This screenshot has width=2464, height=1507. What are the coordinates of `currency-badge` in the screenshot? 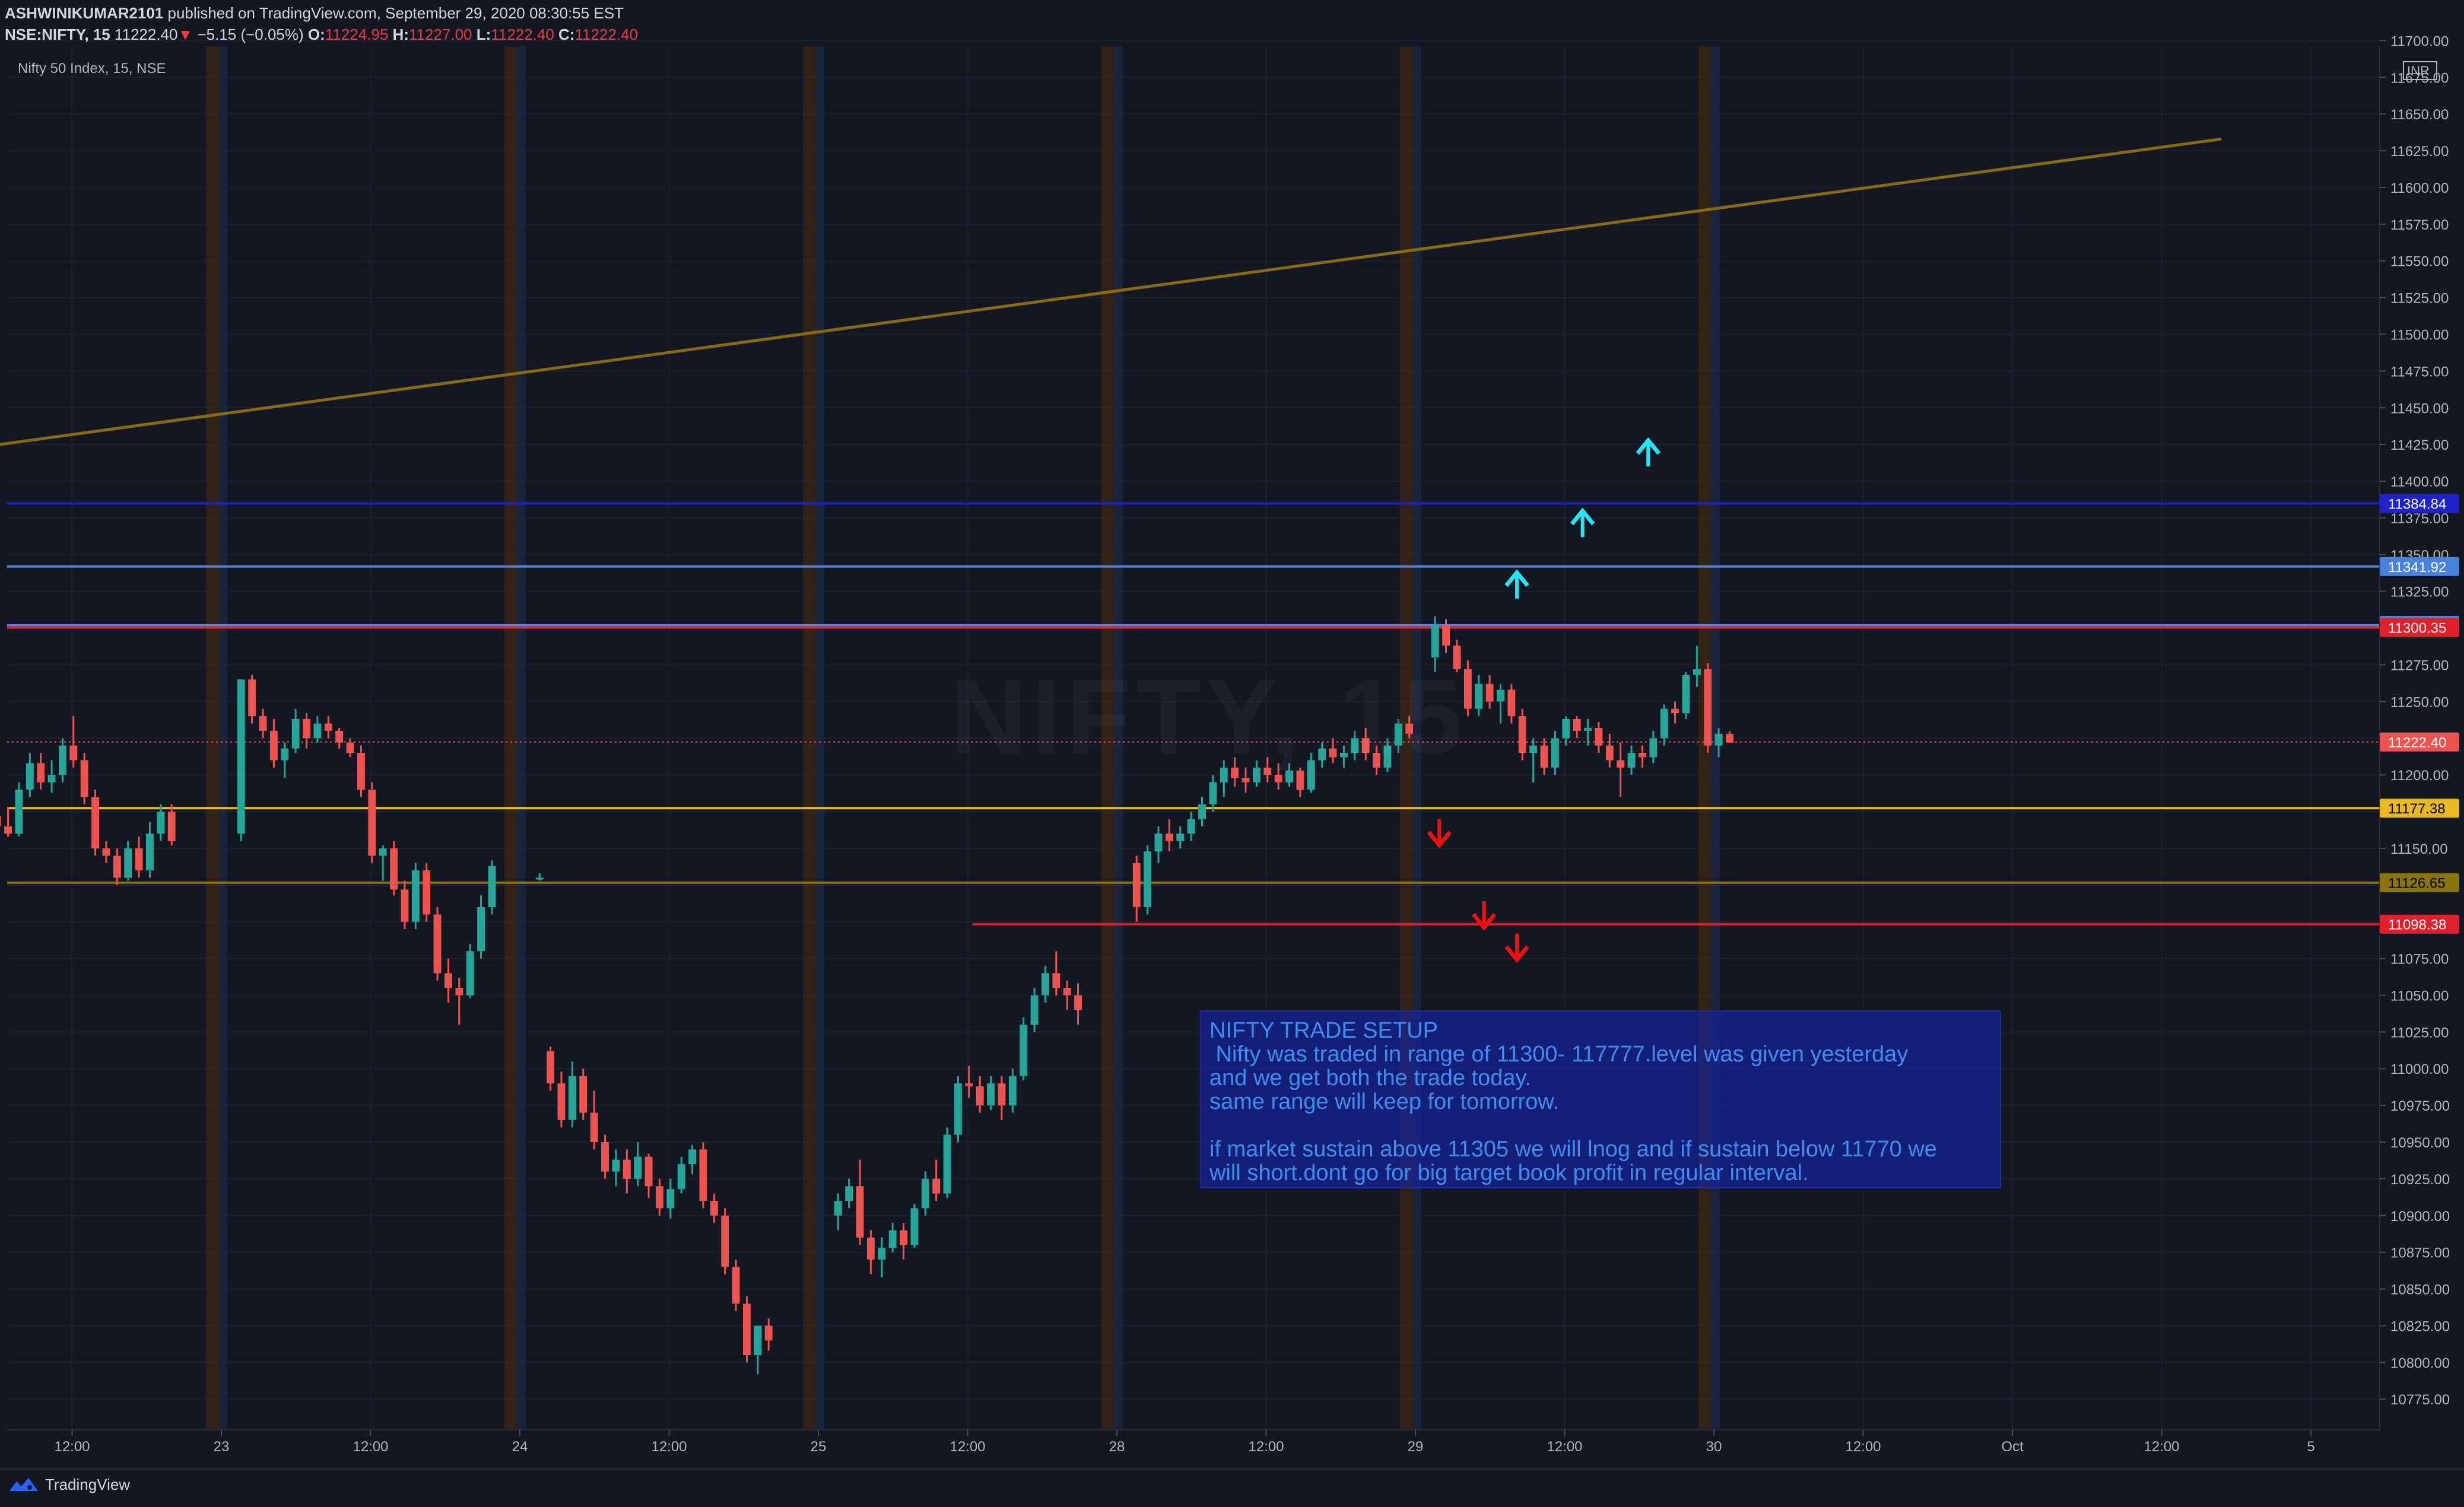 It's located at (2420, 70).